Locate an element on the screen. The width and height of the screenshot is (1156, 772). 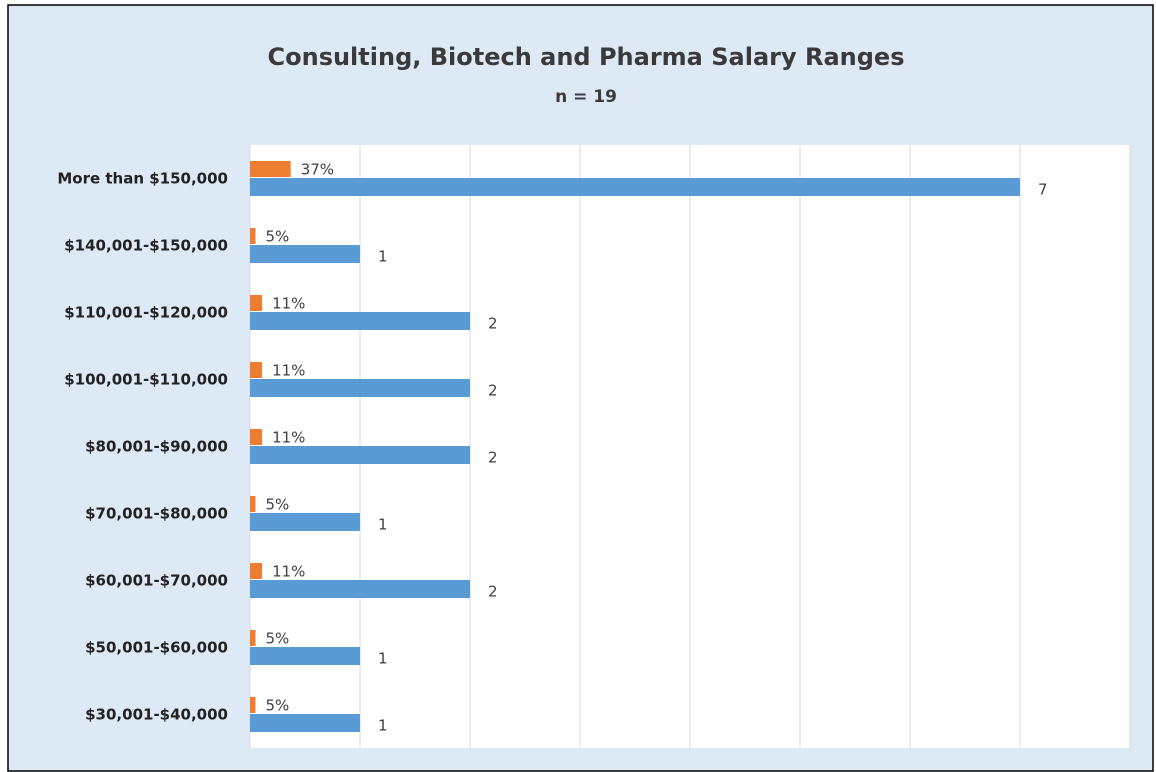
y-tick-label: $50,001-$60,000 is located at coordinates (156, 648).